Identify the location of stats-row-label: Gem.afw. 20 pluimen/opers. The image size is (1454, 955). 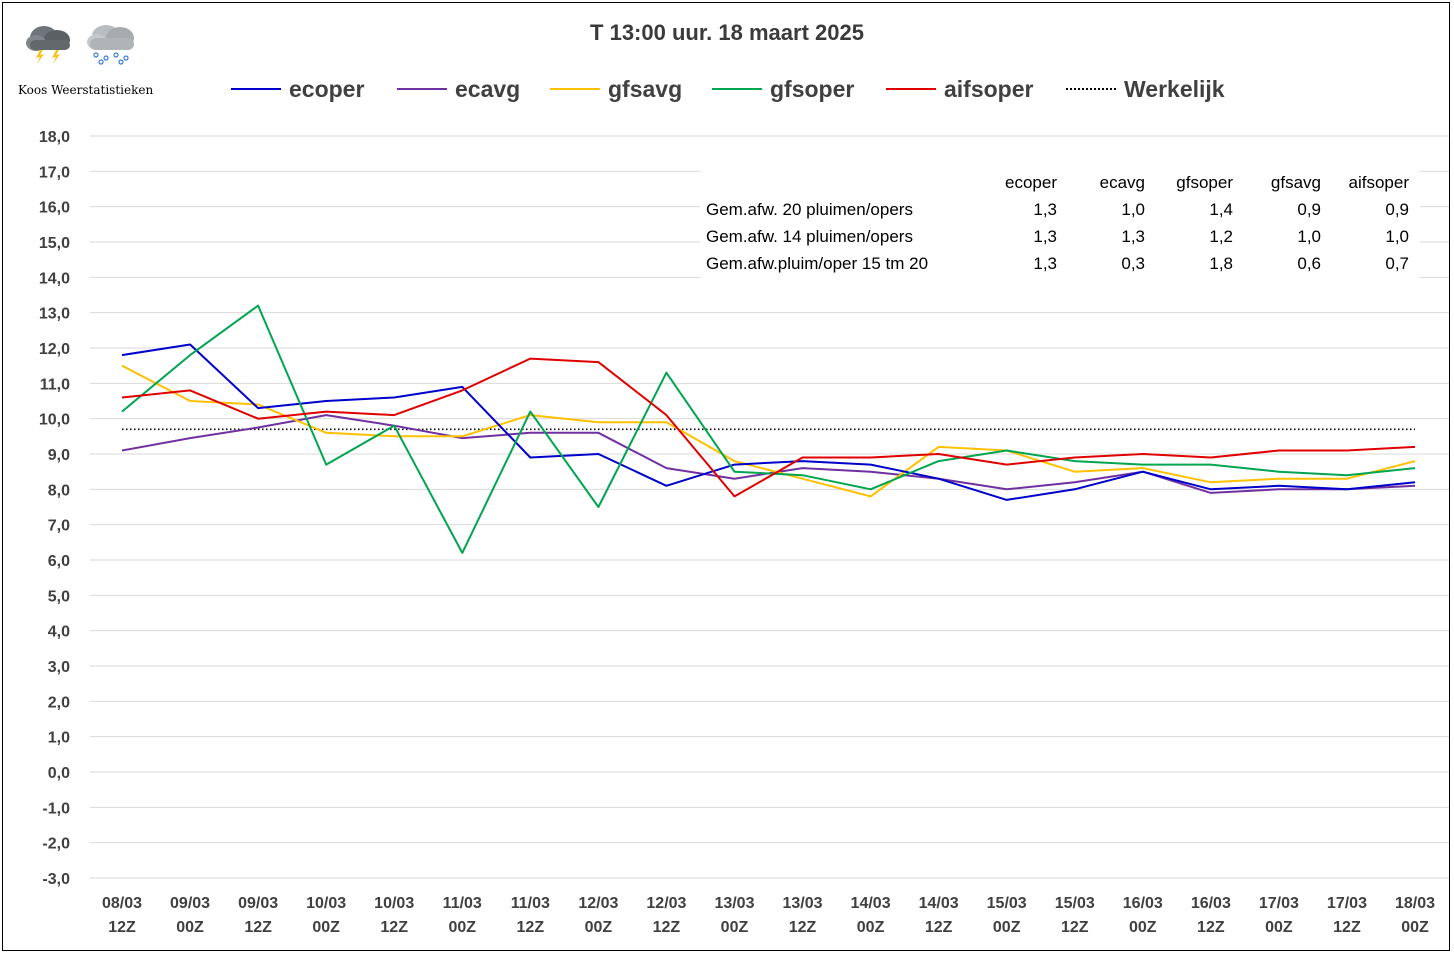
(809, 209).